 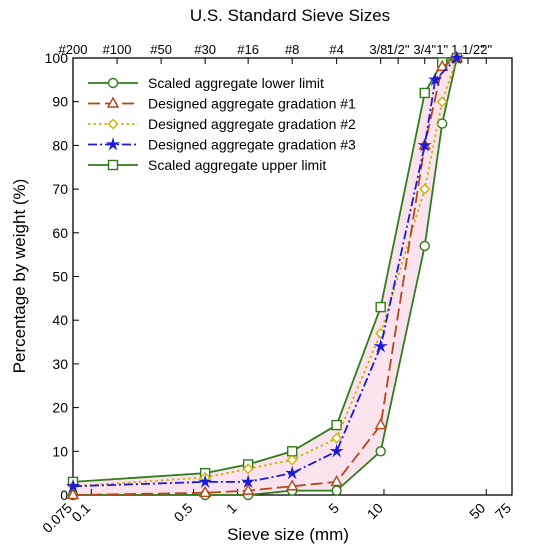 What do you see at coordinates (19, 276) in the screenshot?
I see `y-axis-title: Percentage by weight (%)` at bounding box center [19, 276].